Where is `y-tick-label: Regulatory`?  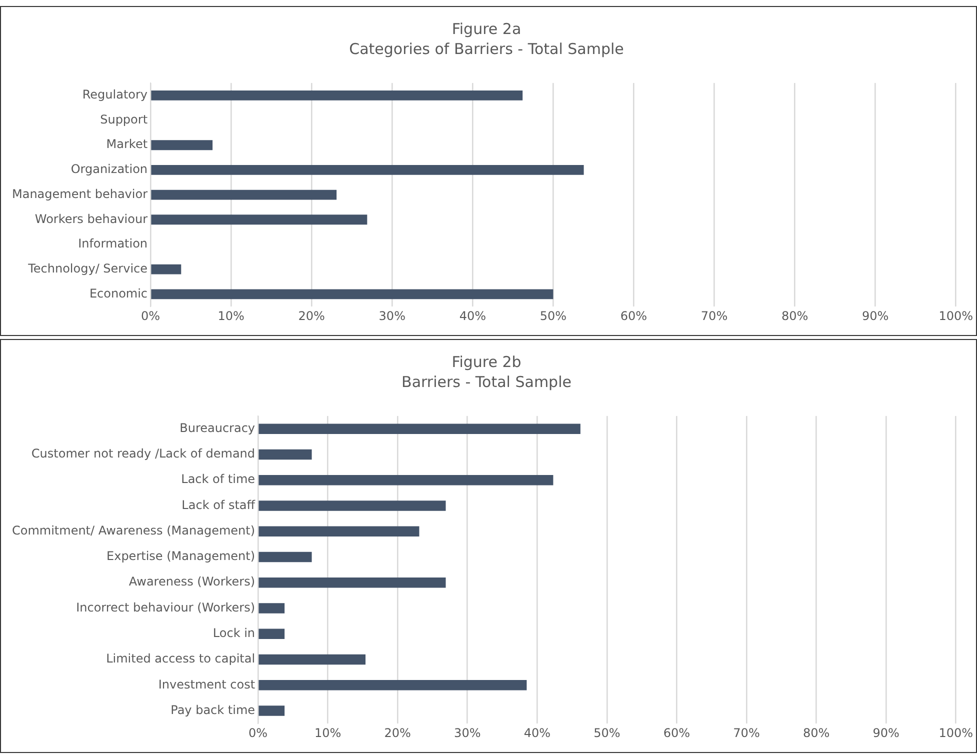
y-tick-label: Regulatory is located at coordinates (115, 95).